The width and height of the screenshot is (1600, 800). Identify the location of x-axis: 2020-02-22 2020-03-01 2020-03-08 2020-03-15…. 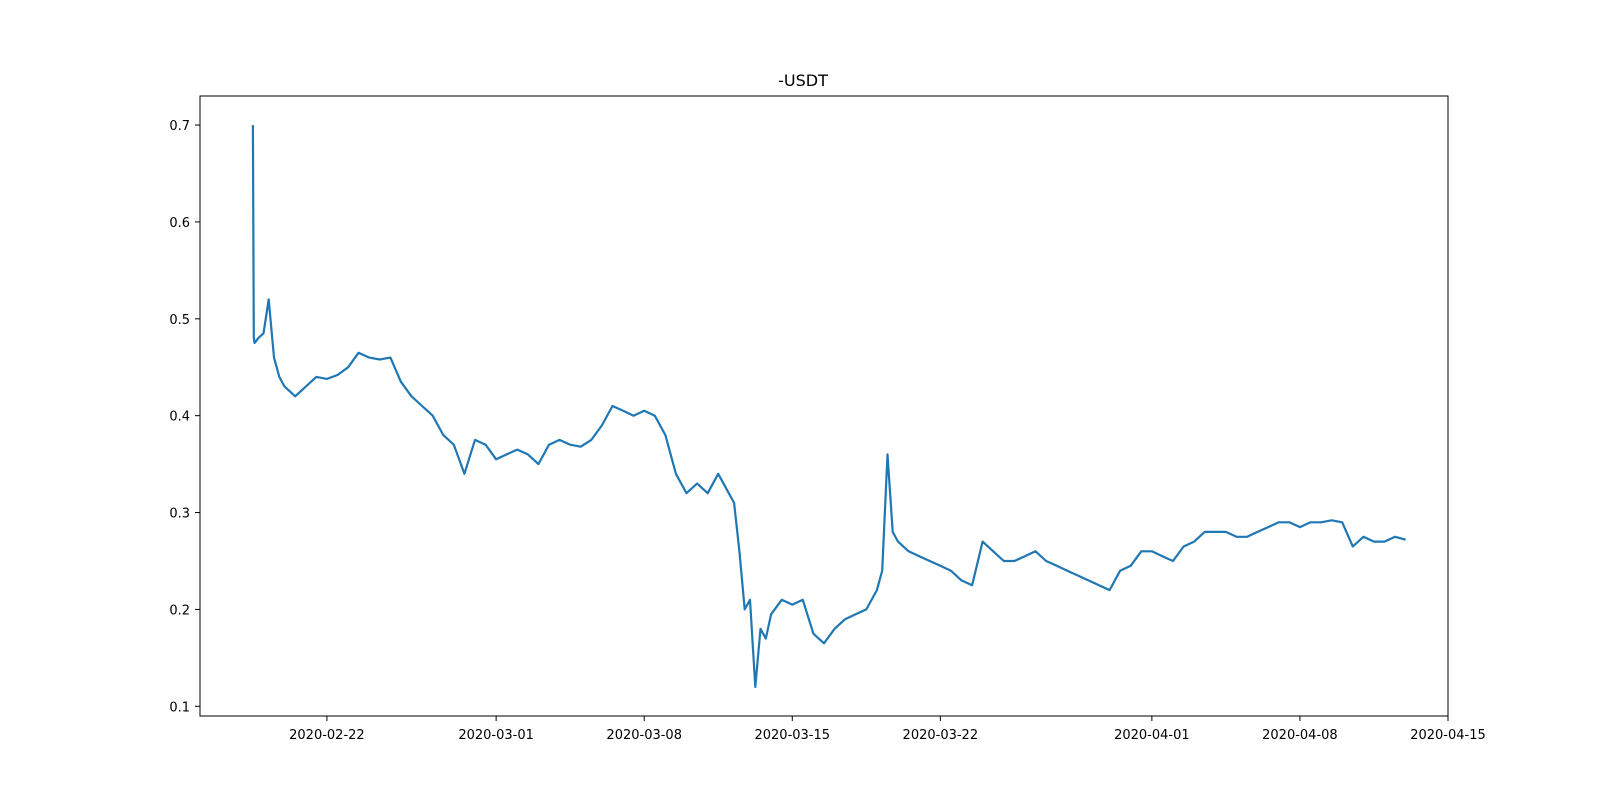
(887, 729).